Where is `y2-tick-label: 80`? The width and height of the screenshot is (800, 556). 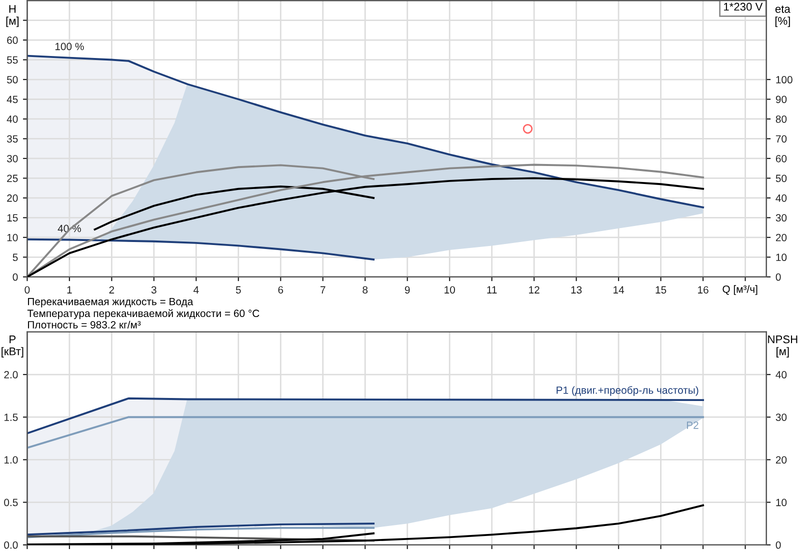 y2-tick-label: 80 is located at coordinates (781, 119).